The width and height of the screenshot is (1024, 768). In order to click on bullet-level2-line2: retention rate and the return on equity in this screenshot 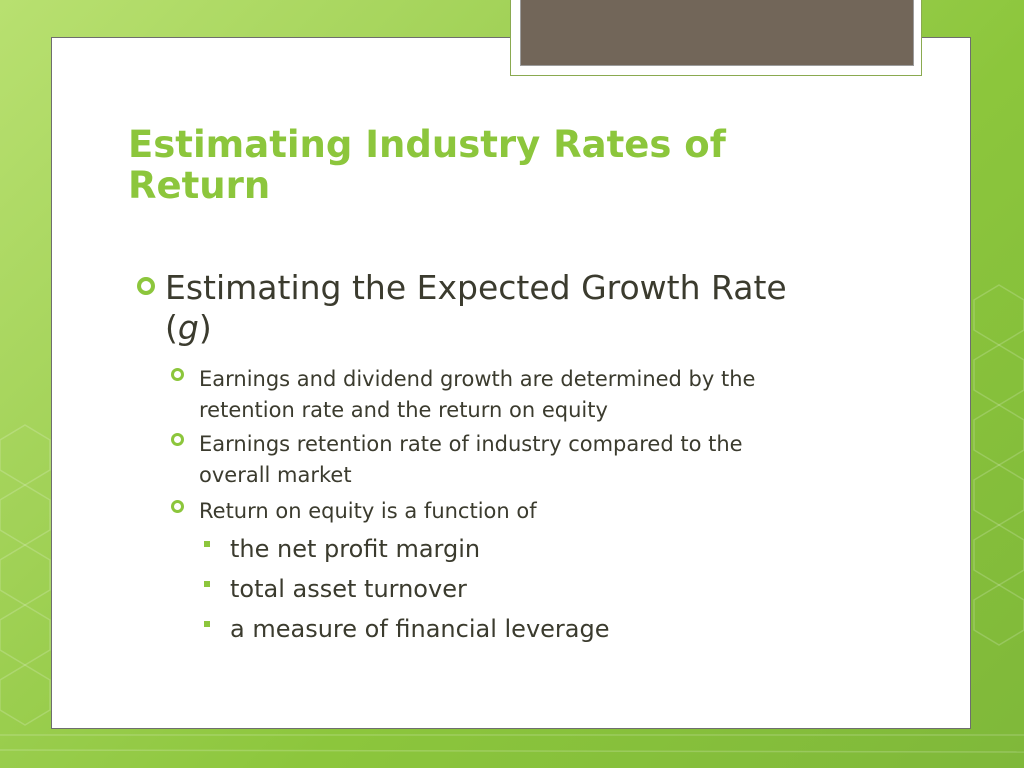, I will do `click(403, 410)`.